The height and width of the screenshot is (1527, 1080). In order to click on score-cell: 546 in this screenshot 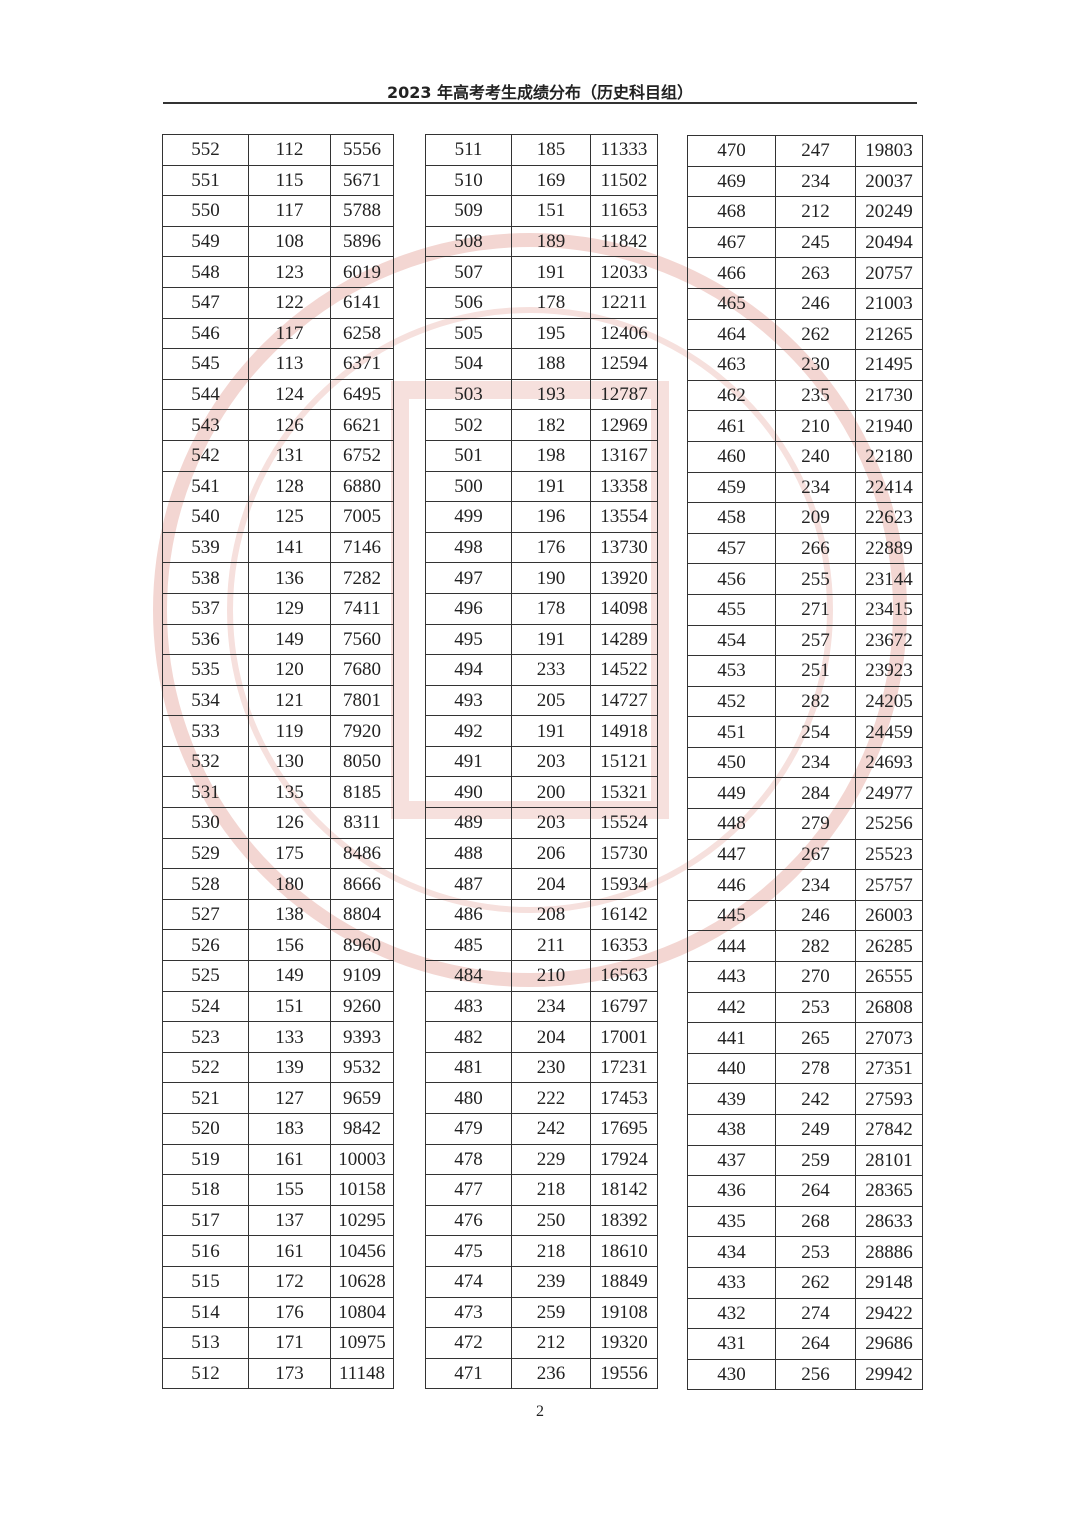, I will do `click(205, 333)`.